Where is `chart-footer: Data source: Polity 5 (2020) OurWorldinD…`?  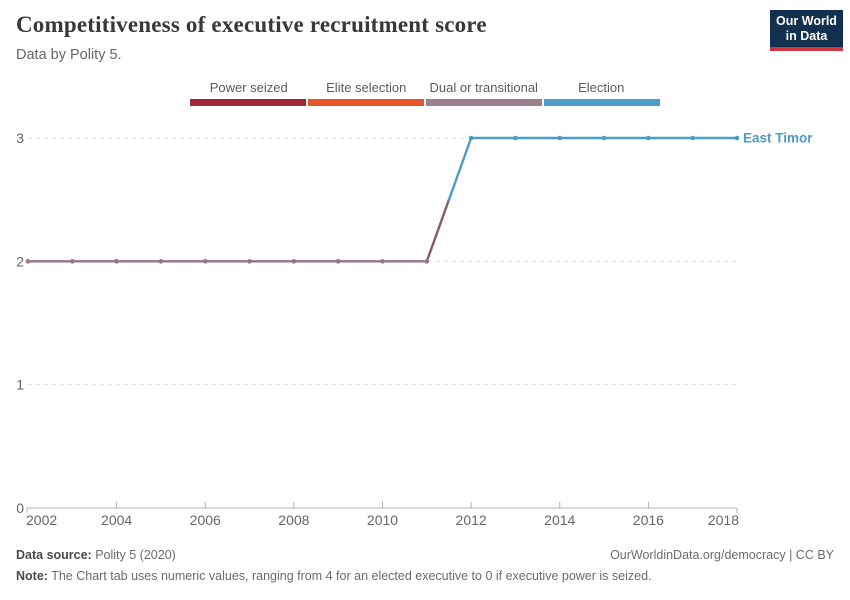 chart-footer: Data source: Polity 5 (2020) OurWorldinD… is located at coordinates (425, 565).